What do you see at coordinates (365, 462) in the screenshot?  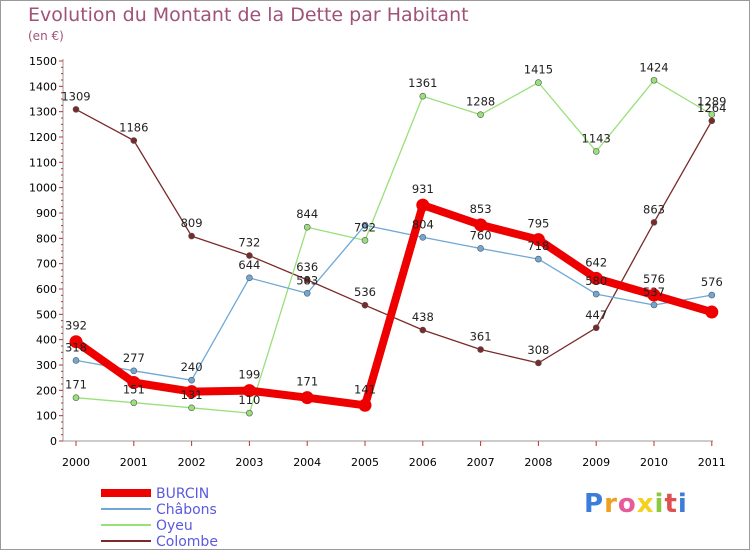 I see `x-tick-label: 2005` at bounding box center [365, 462].